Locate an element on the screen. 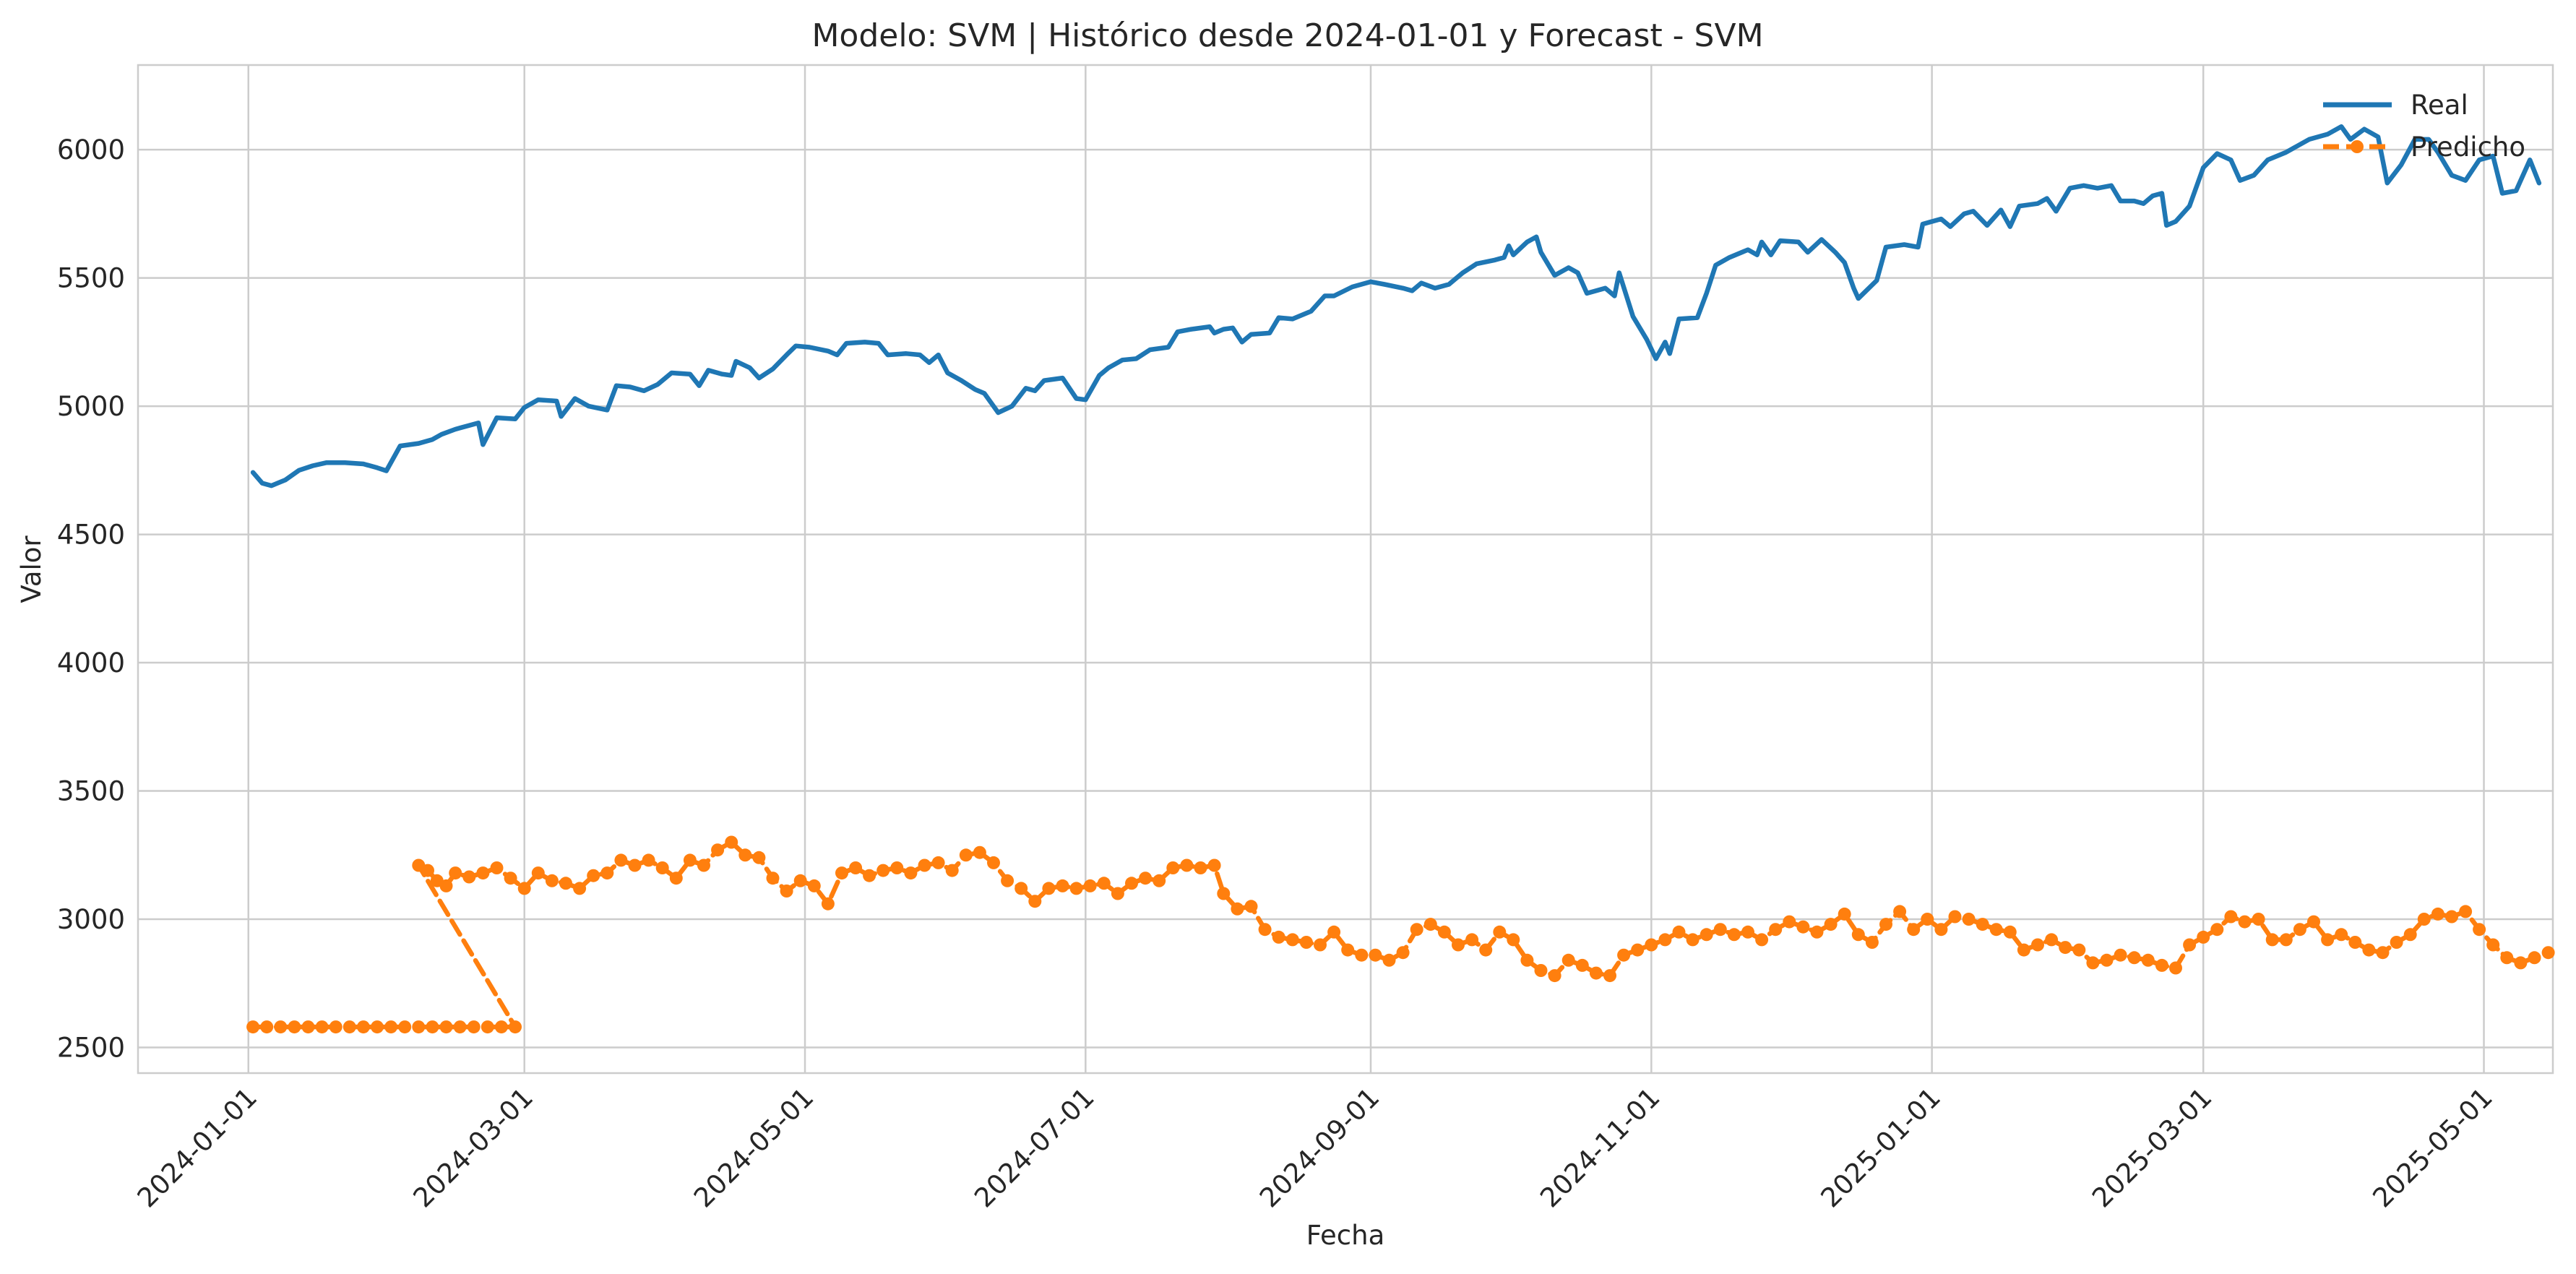 The height and width of the screenshot is (1274, 2576). y-tick-label: 2500 is located at coordinates (91, 1048).